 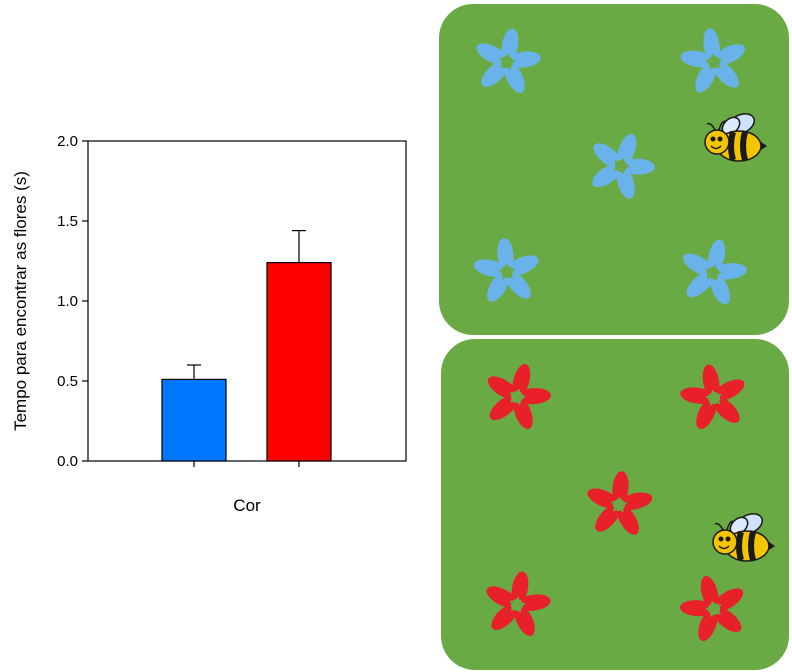 I want to click on y-axis: 0.0 0.5 1.0 1.5 2.0, so click(x=72, y=301).